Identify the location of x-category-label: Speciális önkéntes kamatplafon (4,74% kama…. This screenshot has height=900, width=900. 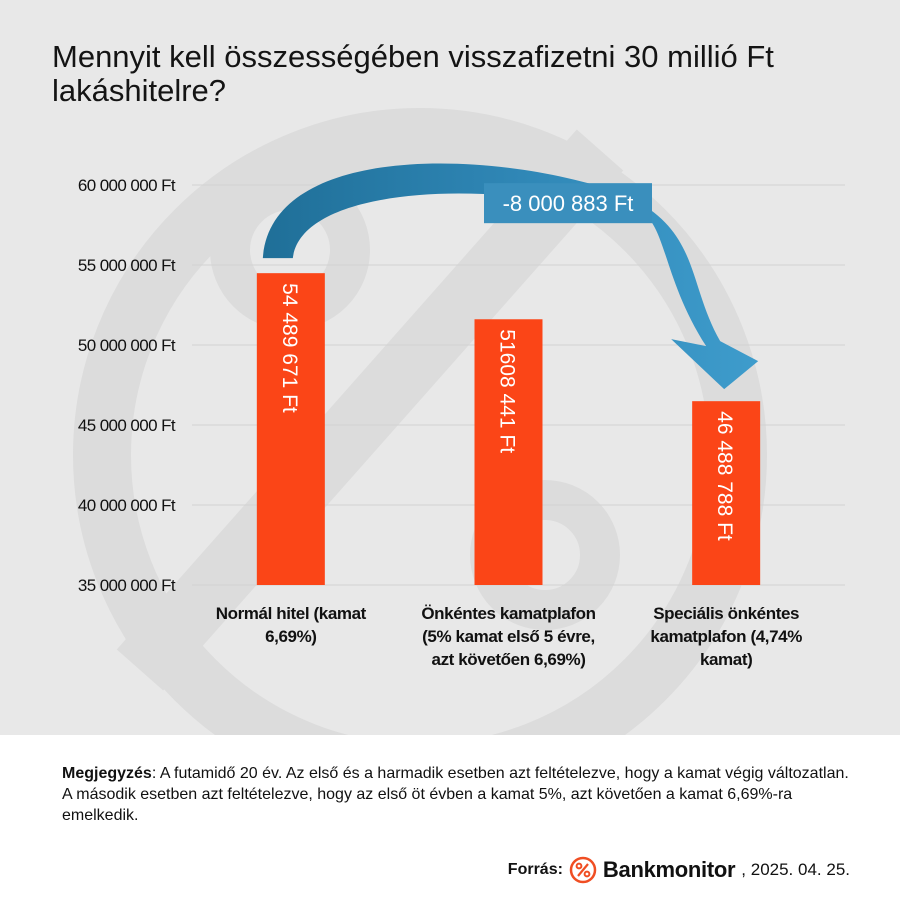
(726, 636).